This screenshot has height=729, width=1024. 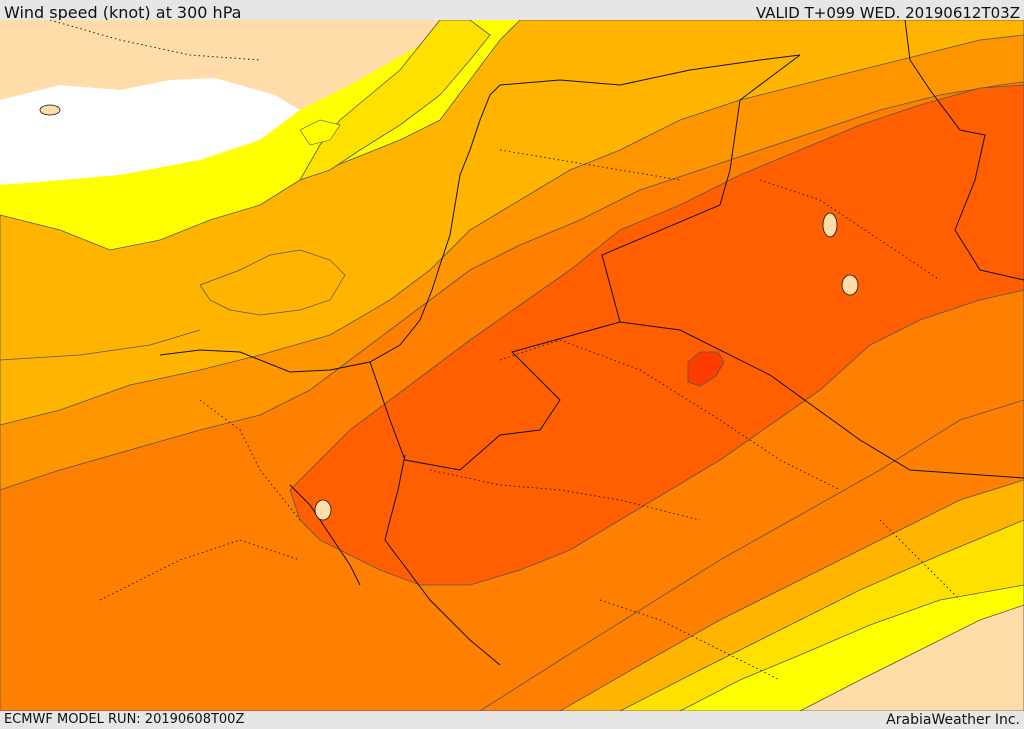 I want to click on map-title: Wind speed (knot) at 300 hPa, so click(x=123, y=12).